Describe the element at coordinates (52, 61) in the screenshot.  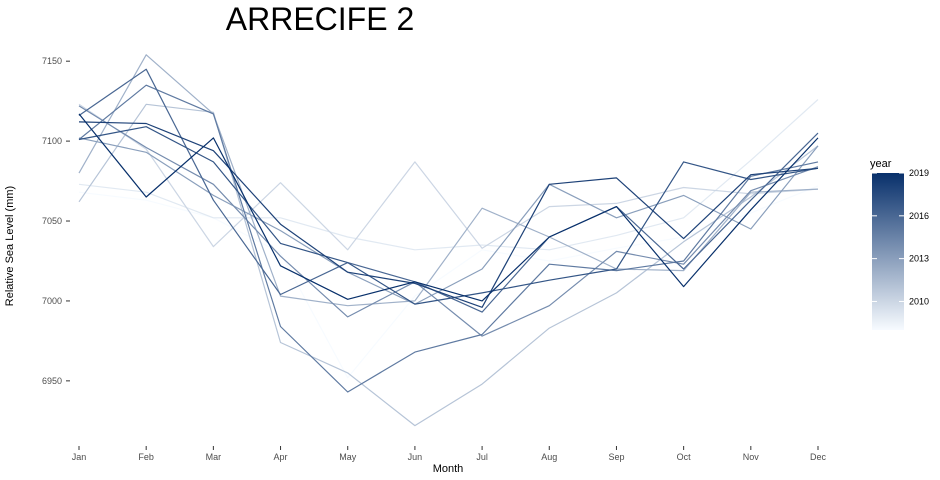
I see `y-tick-label: 7150` at that location.